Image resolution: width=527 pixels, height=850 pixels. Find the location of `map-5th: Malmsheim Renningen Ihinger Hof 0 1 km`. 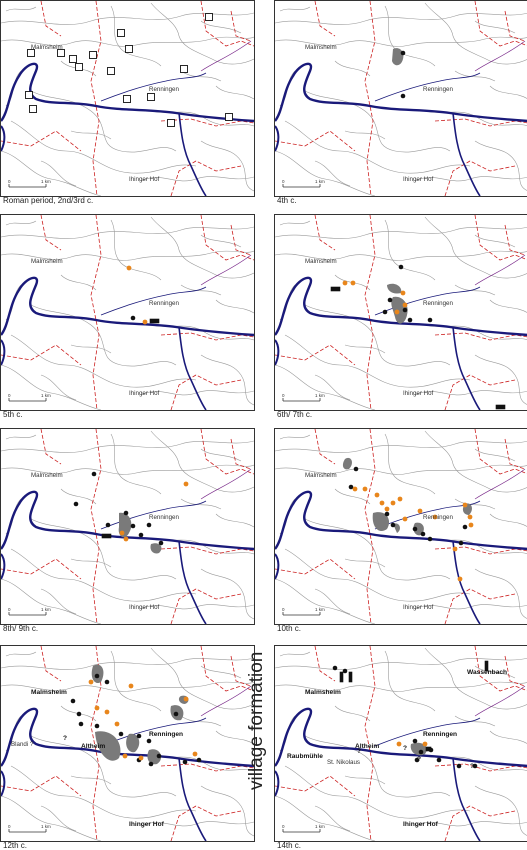

map-5th: Malmsheim Renningen Ihinger Hof 0 1 km is located at coordinates (127, 312).